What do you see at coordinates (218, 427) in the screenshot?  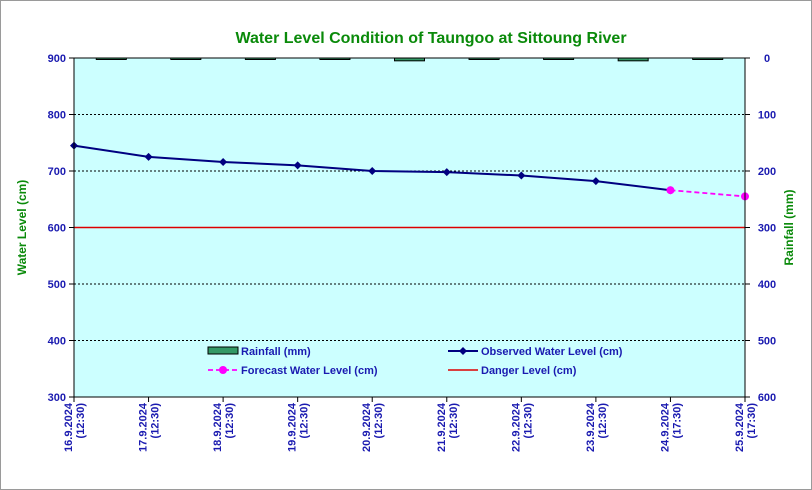 I see `x-tick-label: 18.9.2024` at bounding box center [218, 427].